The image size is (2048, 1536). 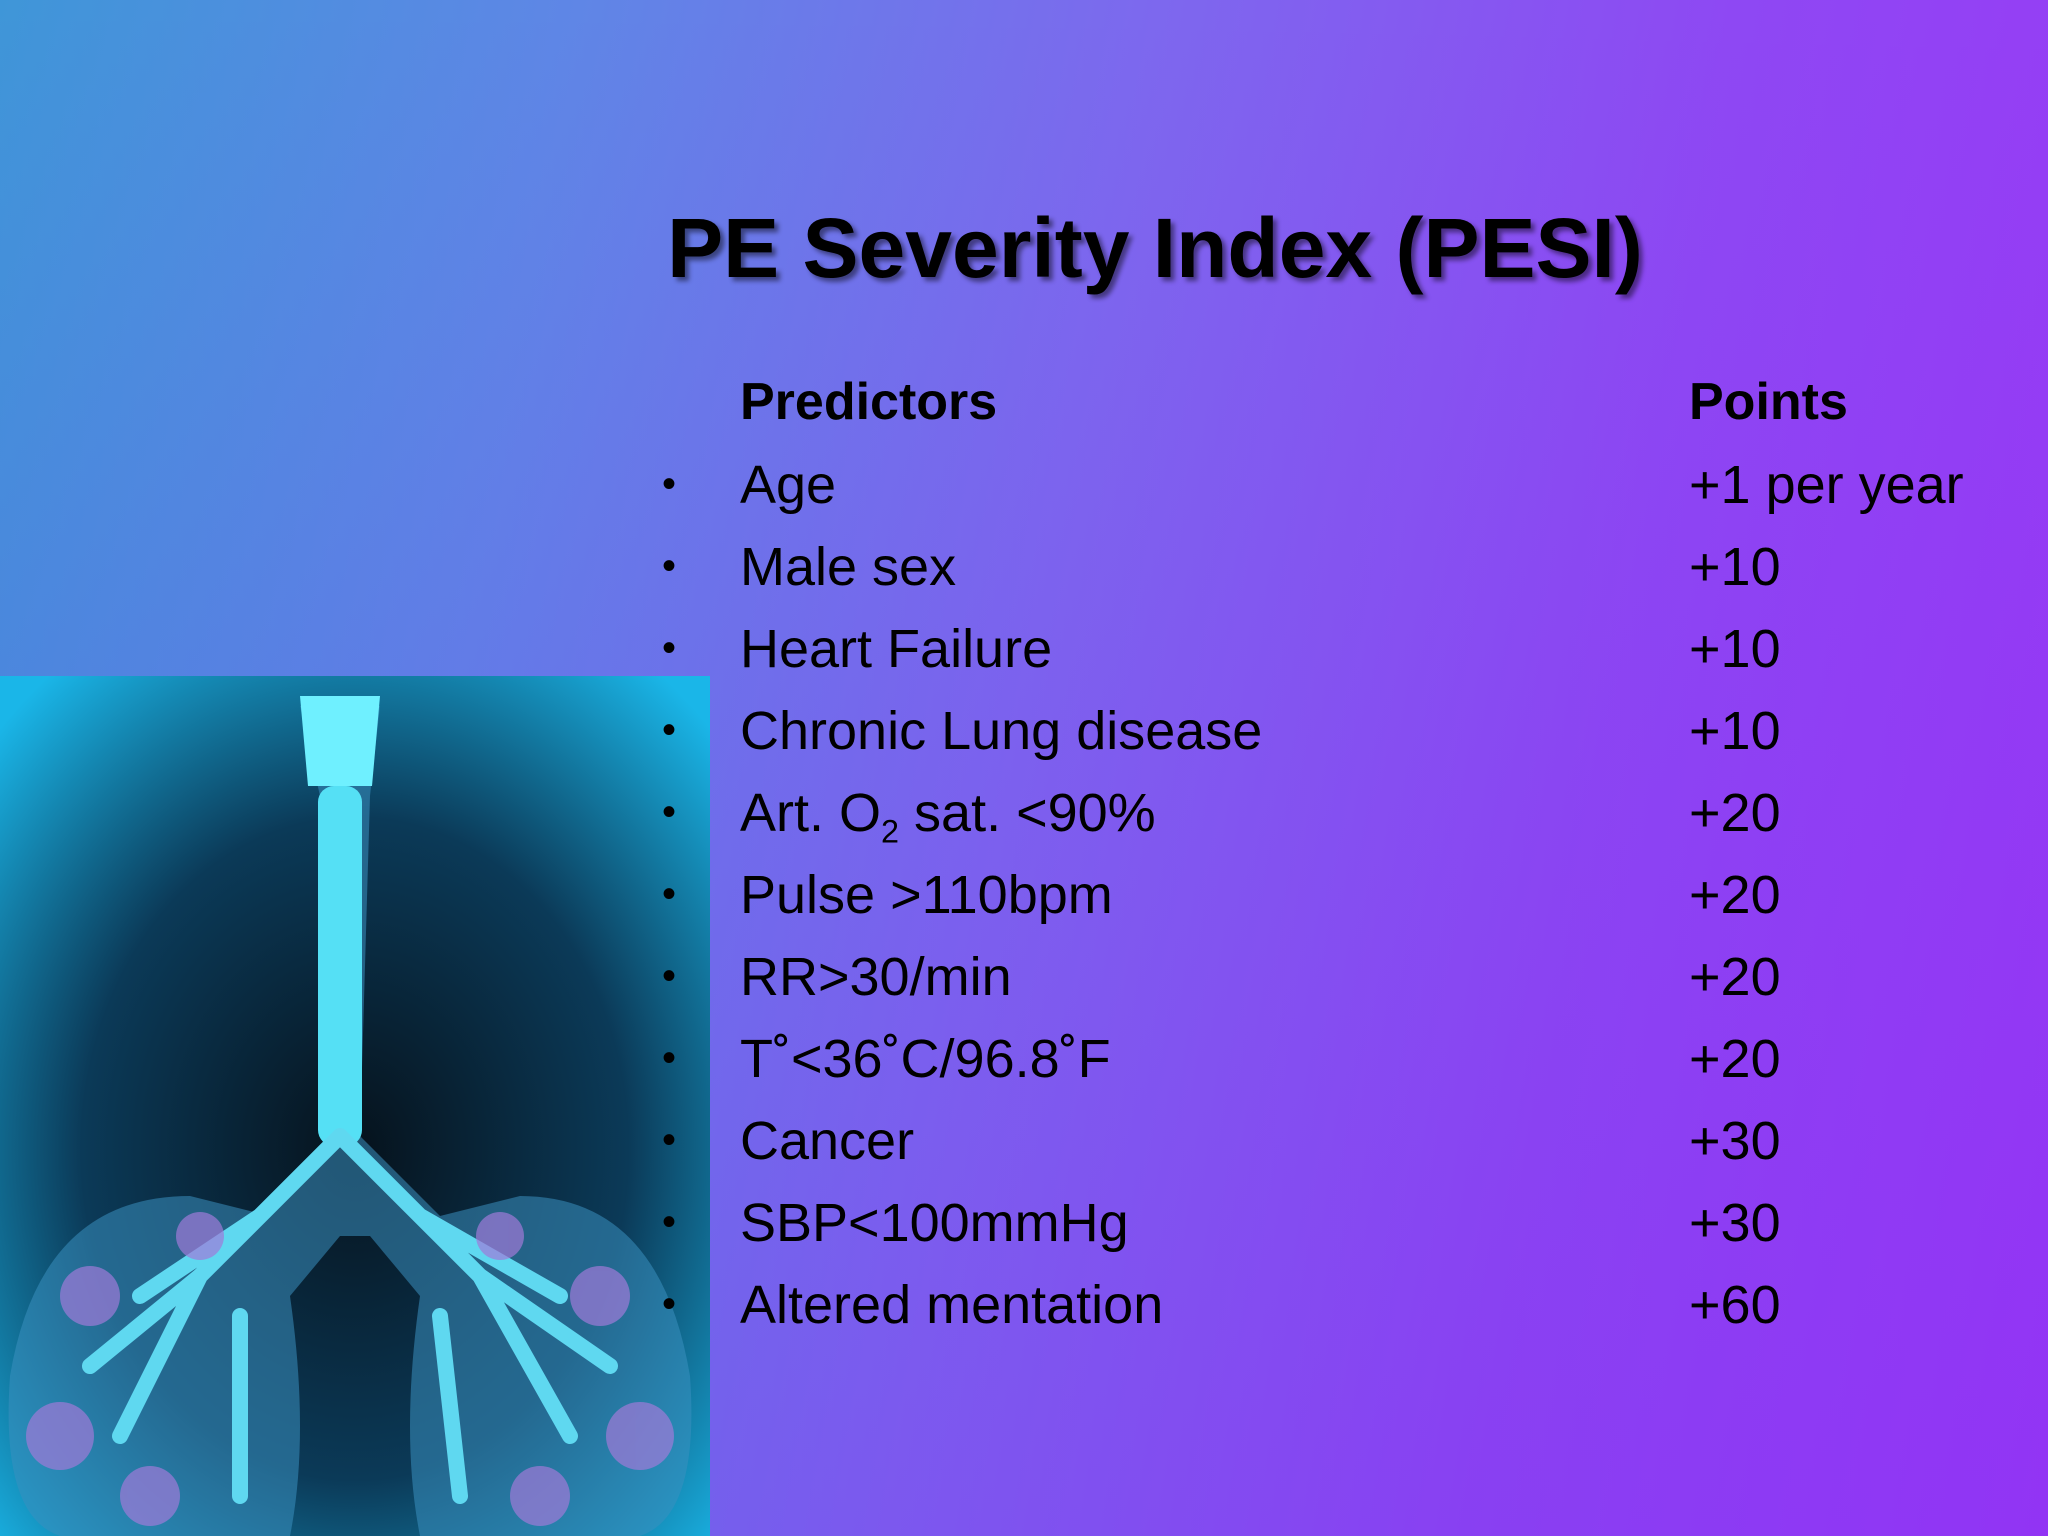 What do you see at coordinates (926, 895) in the screenshot?
I see `predictor: Pulse >110bpm` at bounding box center [926, 895].